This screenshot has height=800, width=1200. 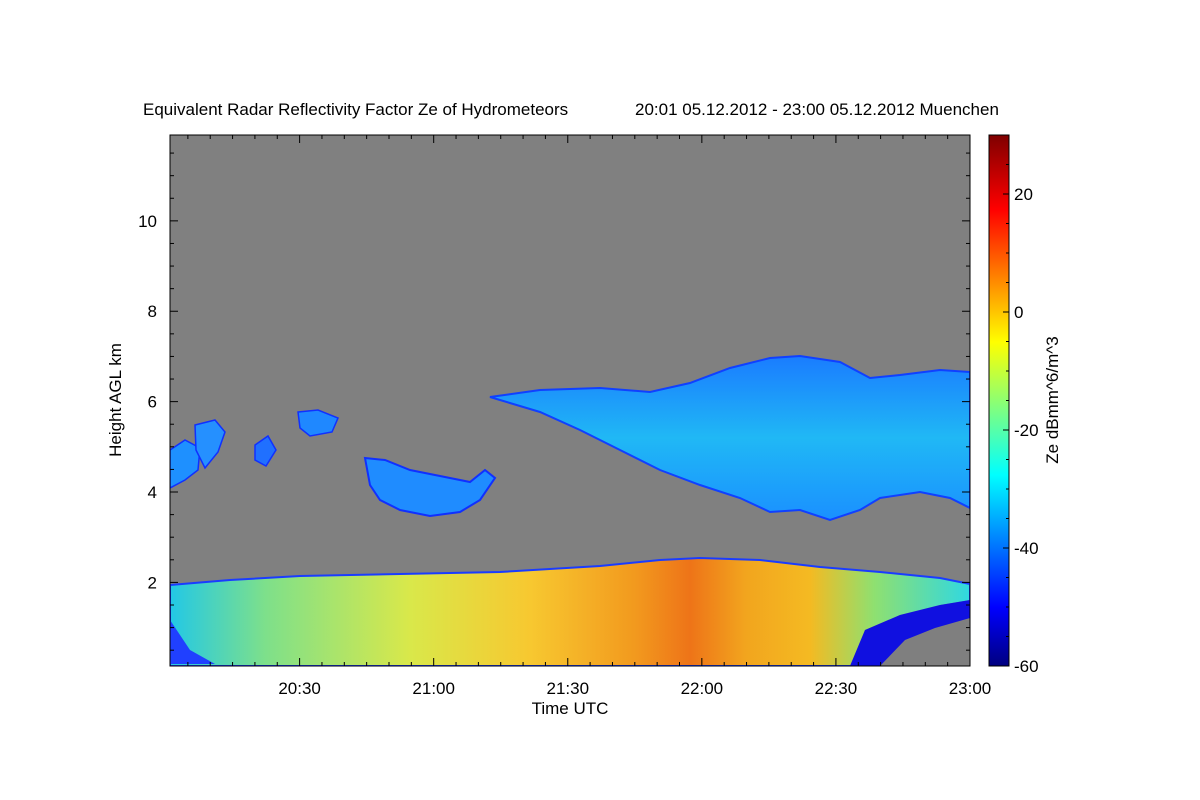 What do you see at coordinates (152, 492) in the screenshot?
I see `y-tick-label: 4` at bounding box center [152, 492].